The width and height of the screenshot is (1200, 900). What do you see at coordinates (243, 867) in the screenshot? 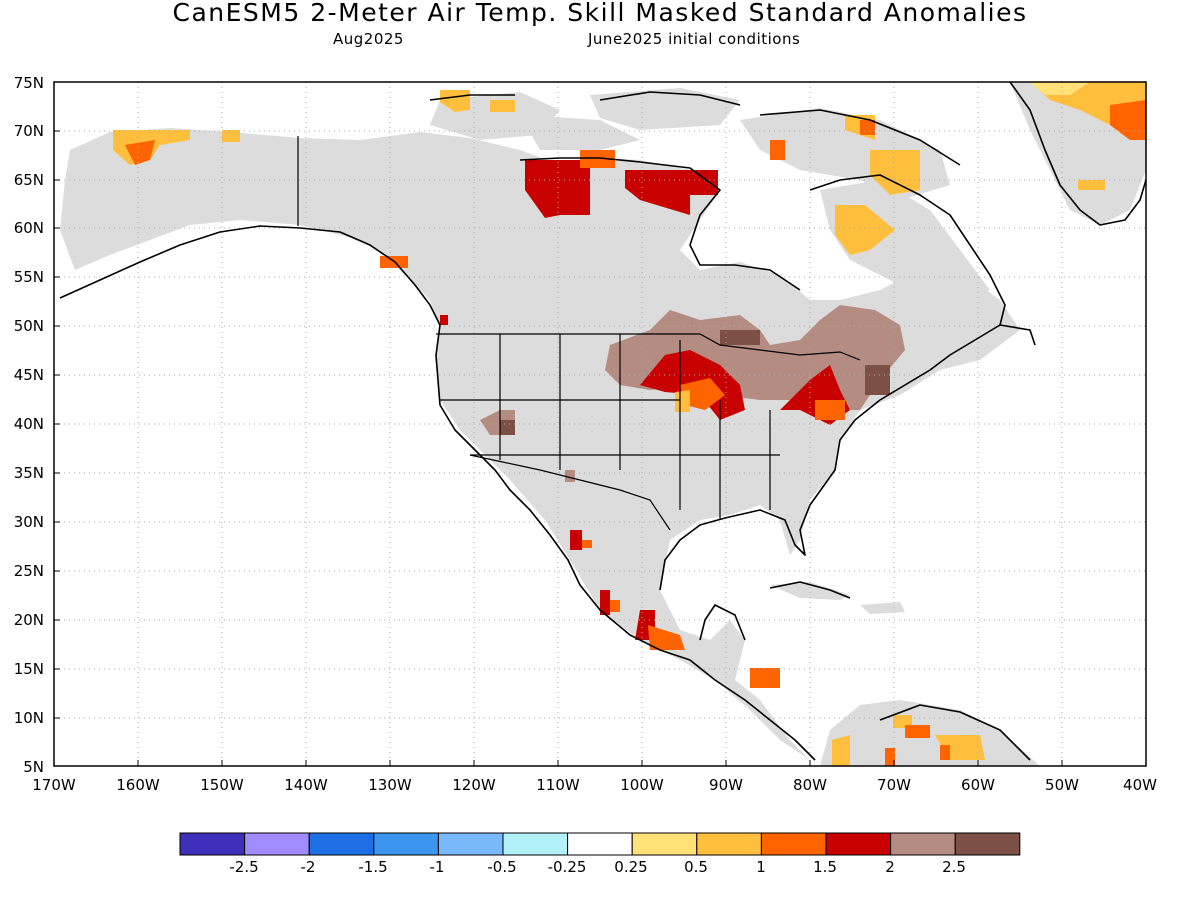
I see `legend-label: -2.5` at bounding box center [243, 867].